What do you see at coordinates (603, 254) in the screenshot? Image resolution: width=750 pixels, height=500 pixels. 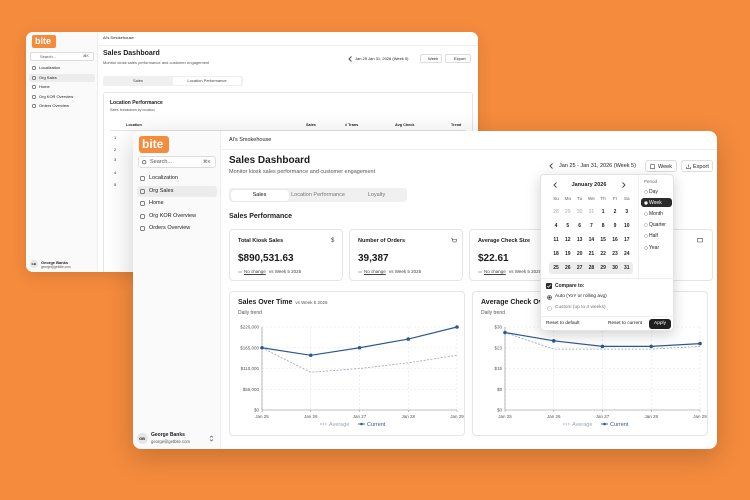 I see `calendar-day: 22` at bounding box center [603, 254].